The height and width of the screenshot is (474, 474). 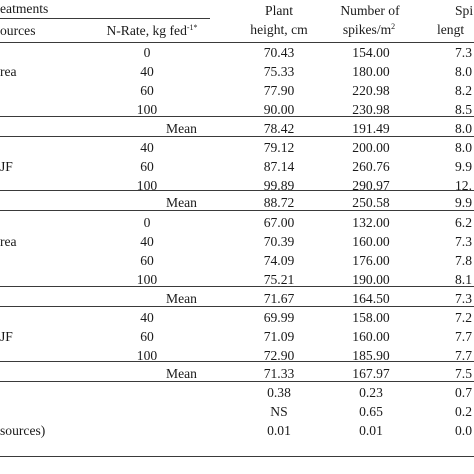 What do you see at coordinates (105, 18) in the screenshot?
I see `treatments-underline` at bounding box center [105, 18].